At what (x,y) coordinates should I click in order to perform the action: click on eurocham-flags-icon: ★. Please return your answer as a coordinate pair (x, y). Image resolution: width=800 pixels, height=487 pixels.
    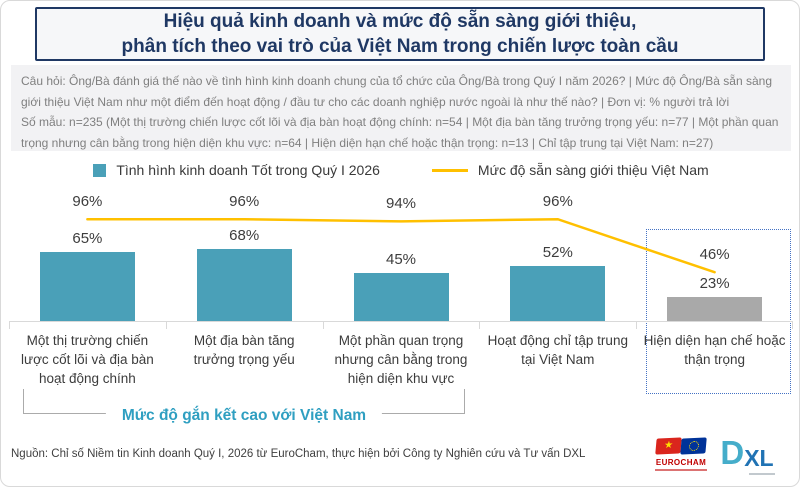
    Looking at the image, I should click on (681, 446).